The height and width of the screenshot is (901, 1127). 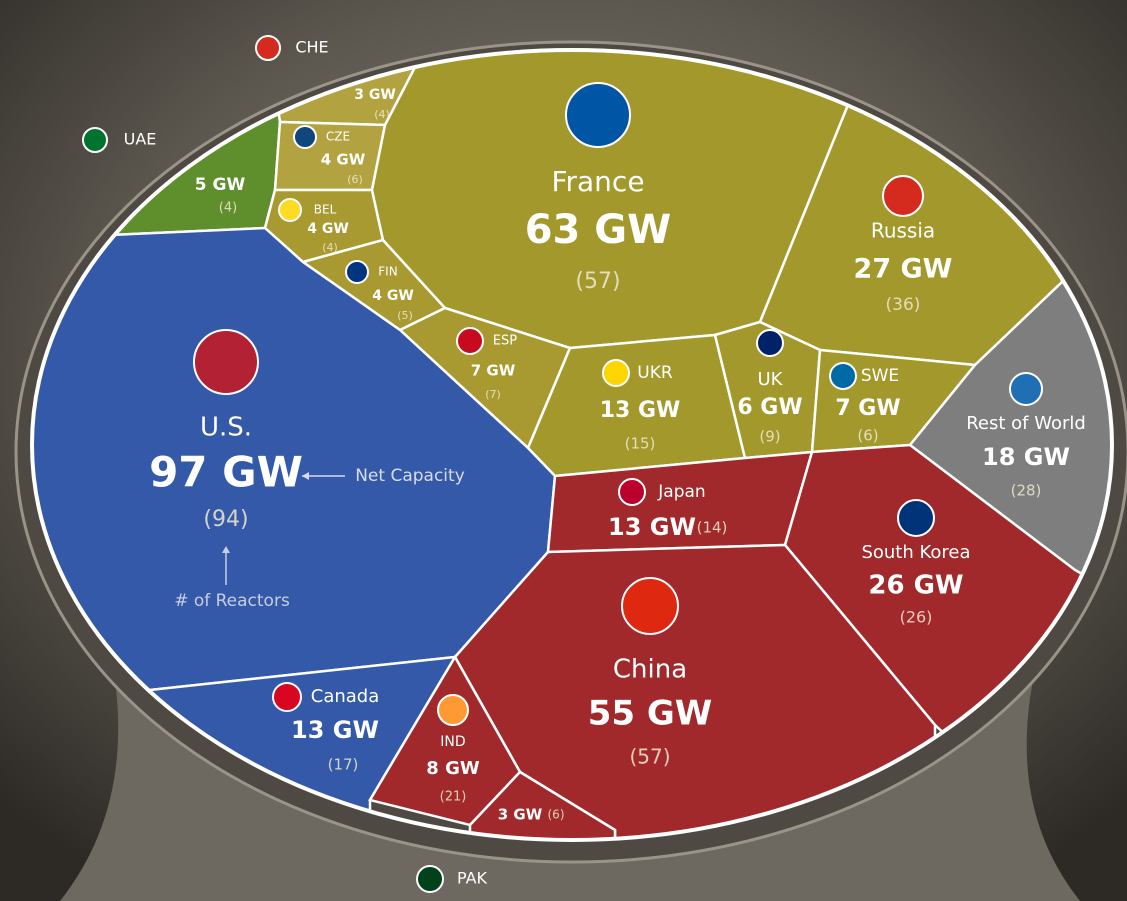 What do you see at coordinates (915, 552) in the screenshot?
I see `country-name: South Korea` at bounding box center [915, 552].